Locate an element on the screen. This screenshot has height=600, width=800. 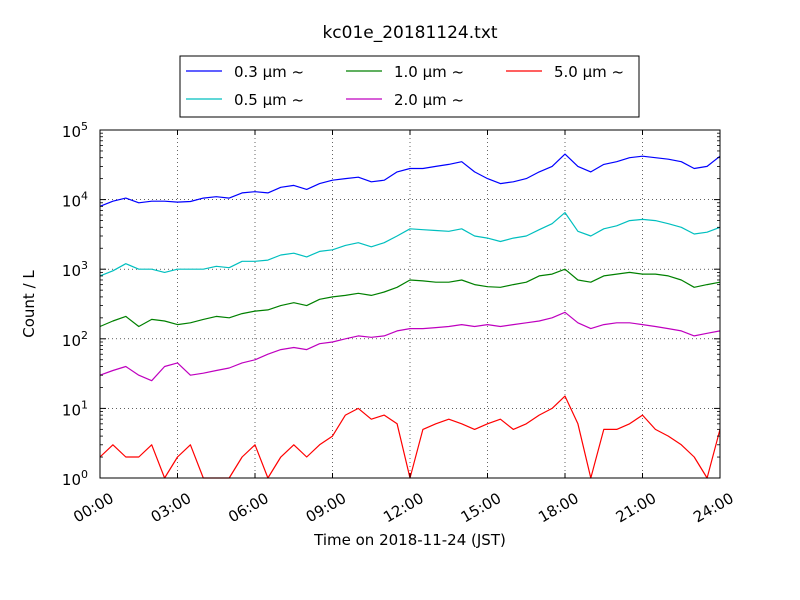
y-axis-label: Count / L is located at coordinates (29, 304).